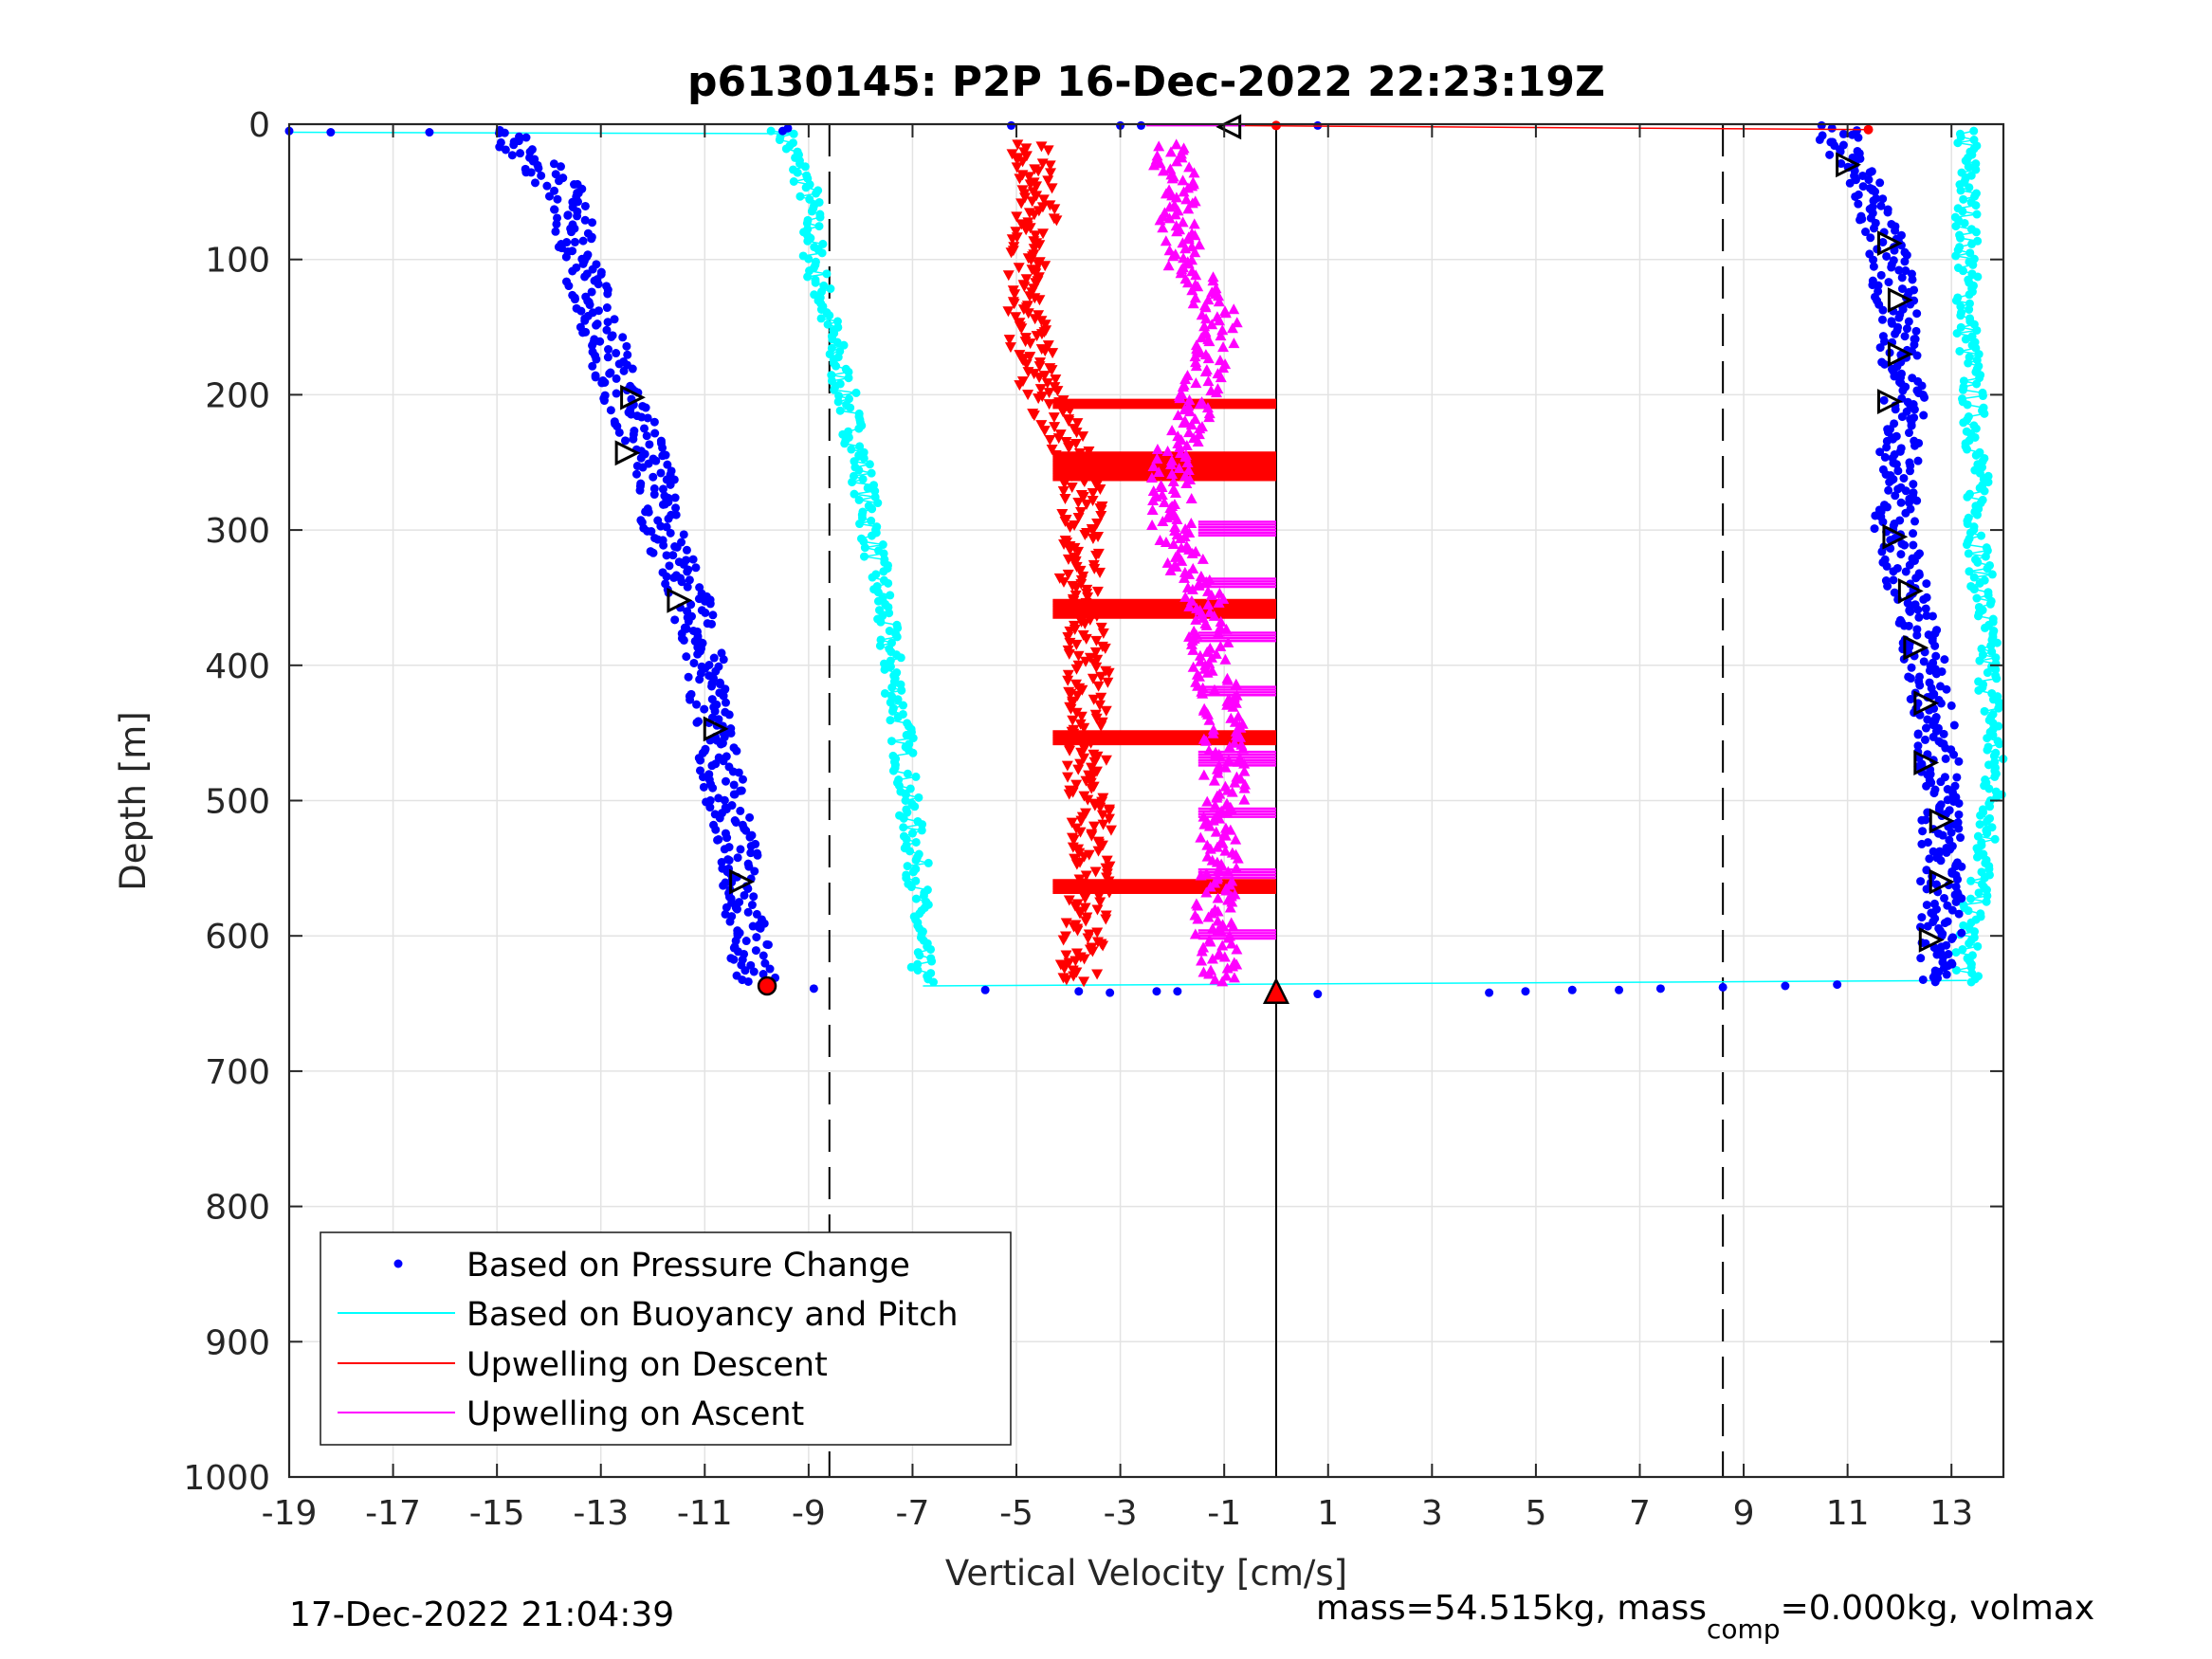  What do you see at coordinates (133, 800) in the screenshot?
I see `y-axis-label: Depth [m]` at bounding box center [133, 800].